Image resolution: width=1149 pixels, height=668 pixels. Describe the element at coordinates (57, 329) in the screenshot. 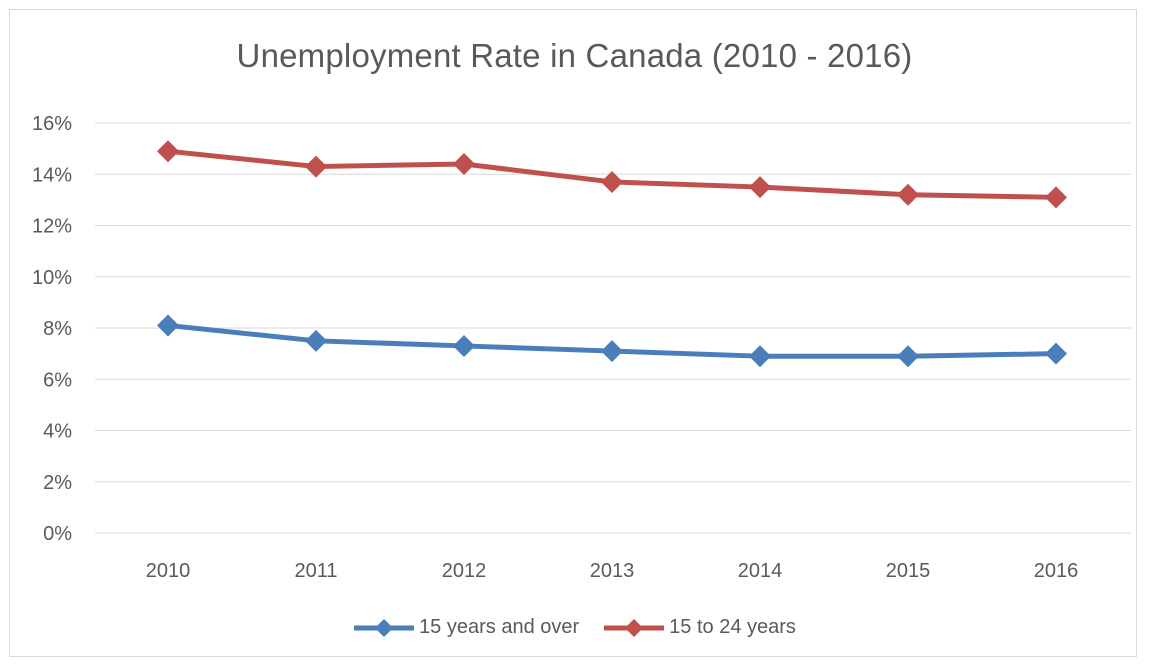

I see `y-tick-label: 8%` at that location.